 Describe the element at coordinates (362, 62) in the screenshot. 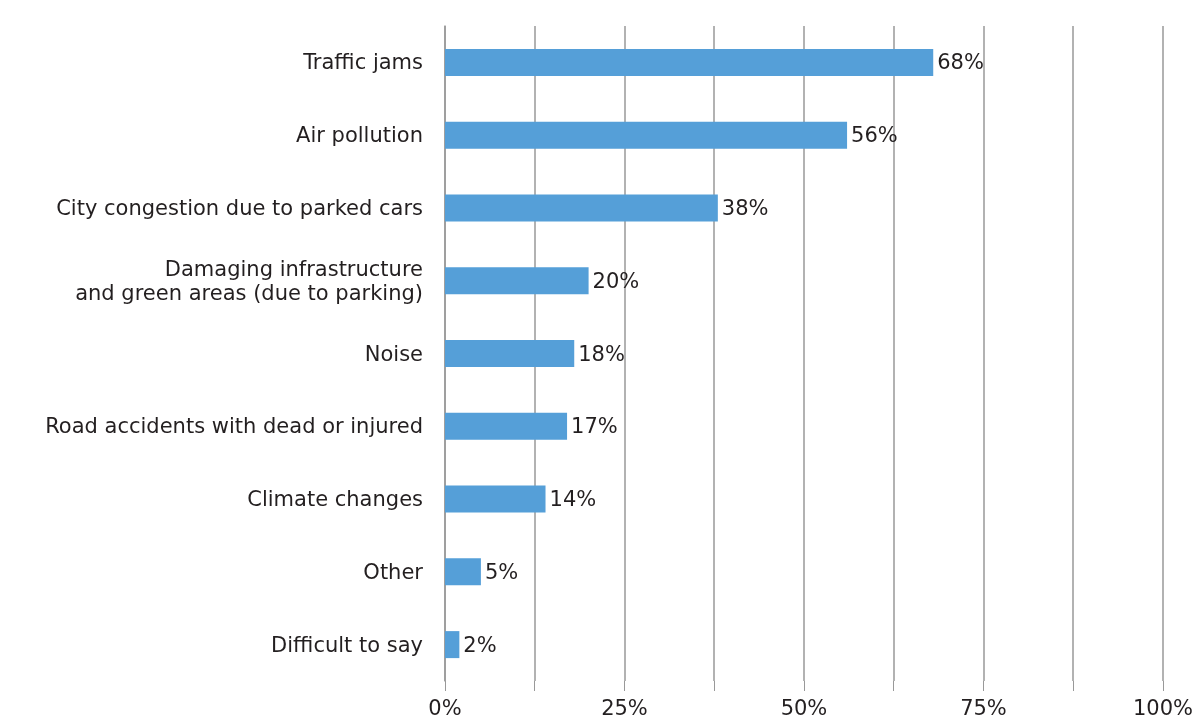

I see `y-tick-label: Traffic jams` at that location.